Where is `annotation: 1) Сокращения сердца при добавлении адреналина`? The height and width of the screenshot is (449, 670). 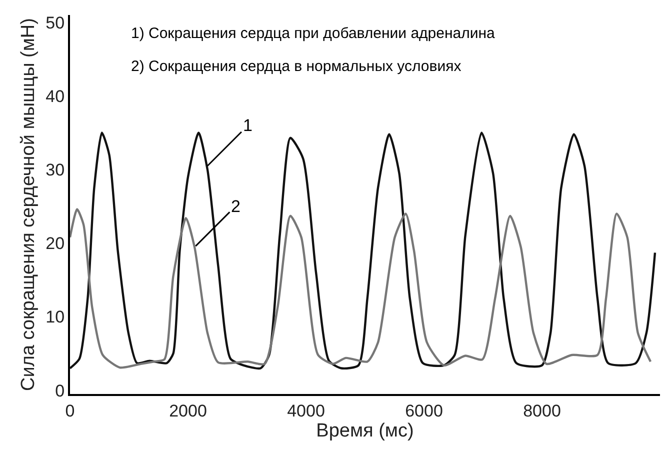 annotation: 1) Сокращения сердца при добавлении адреналина is located at coordinates (313, 33).